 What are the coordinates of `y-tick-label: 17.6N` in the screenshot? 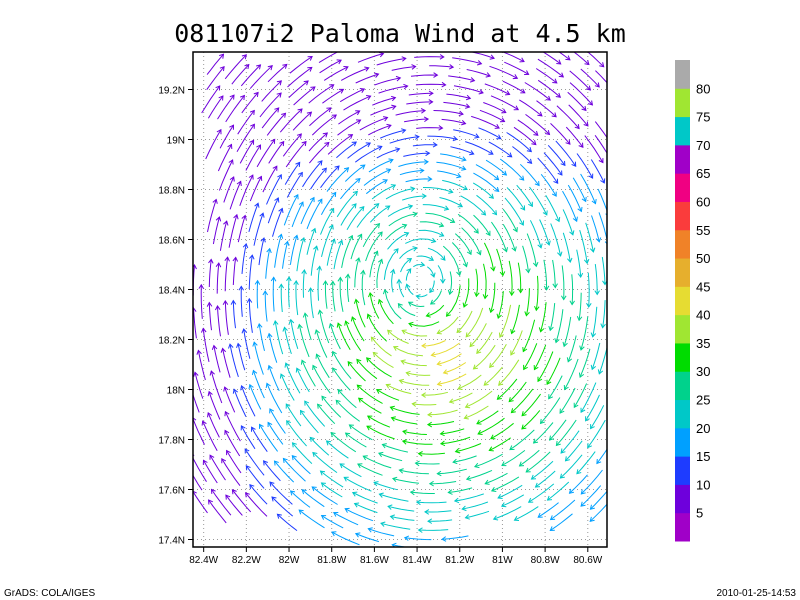 It's located at (171, 491).